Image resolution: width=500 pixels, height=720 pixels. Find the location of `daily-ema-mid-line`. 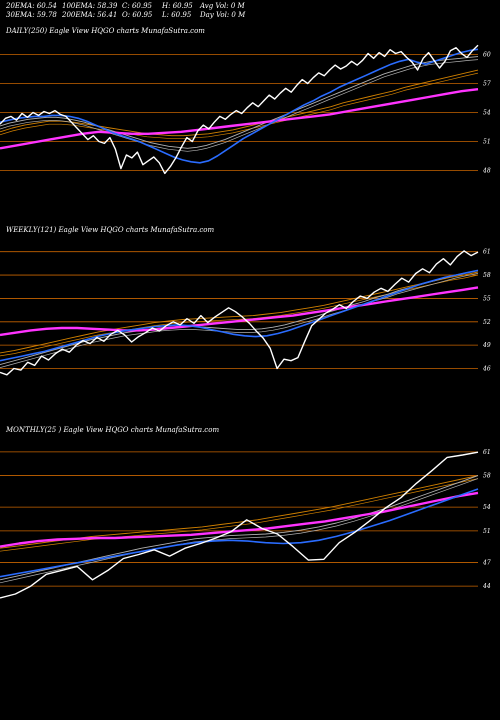

daily-ema-mid-line is located at coordinates (239, 102).